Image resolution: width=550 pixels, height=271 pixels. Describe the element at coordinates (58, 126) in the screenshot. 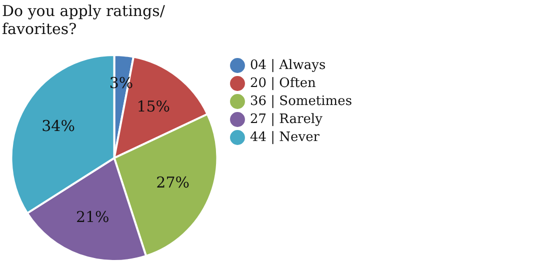

I see `data-label: 34%` at that location.